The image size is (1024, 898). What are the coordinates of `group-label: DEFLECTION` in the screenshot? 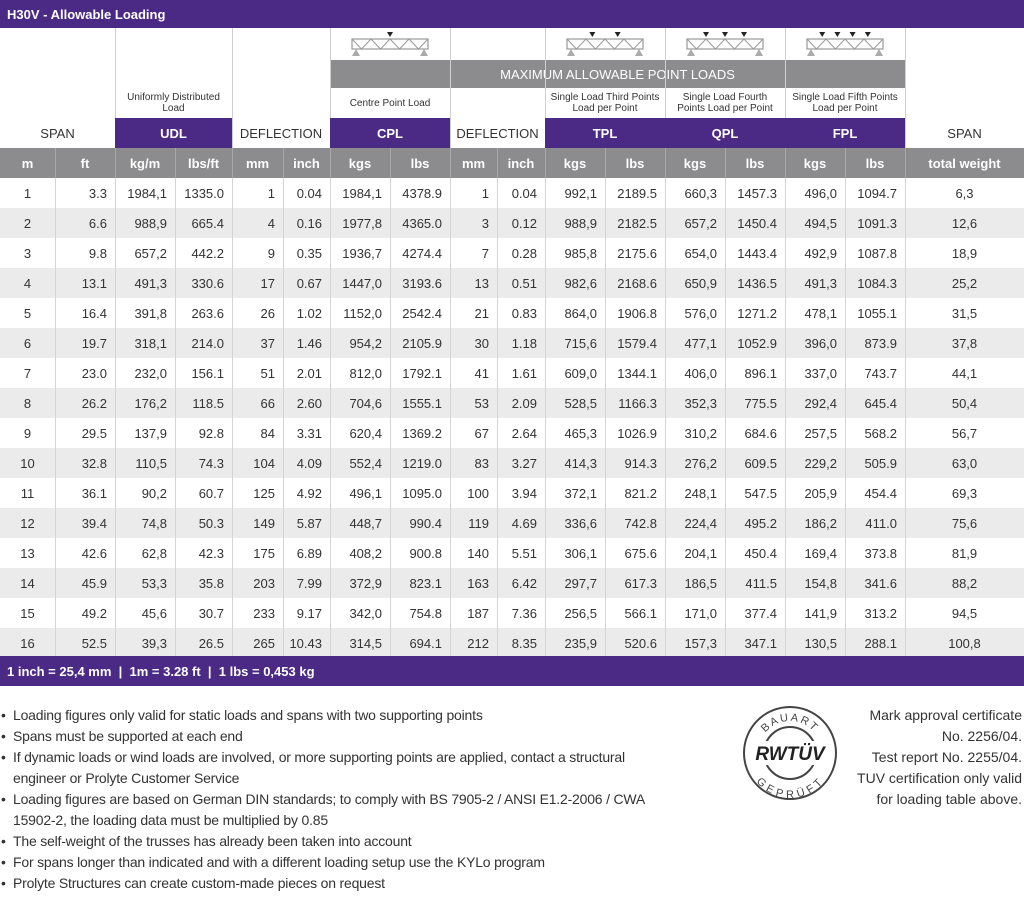 It's located at (497, 133).